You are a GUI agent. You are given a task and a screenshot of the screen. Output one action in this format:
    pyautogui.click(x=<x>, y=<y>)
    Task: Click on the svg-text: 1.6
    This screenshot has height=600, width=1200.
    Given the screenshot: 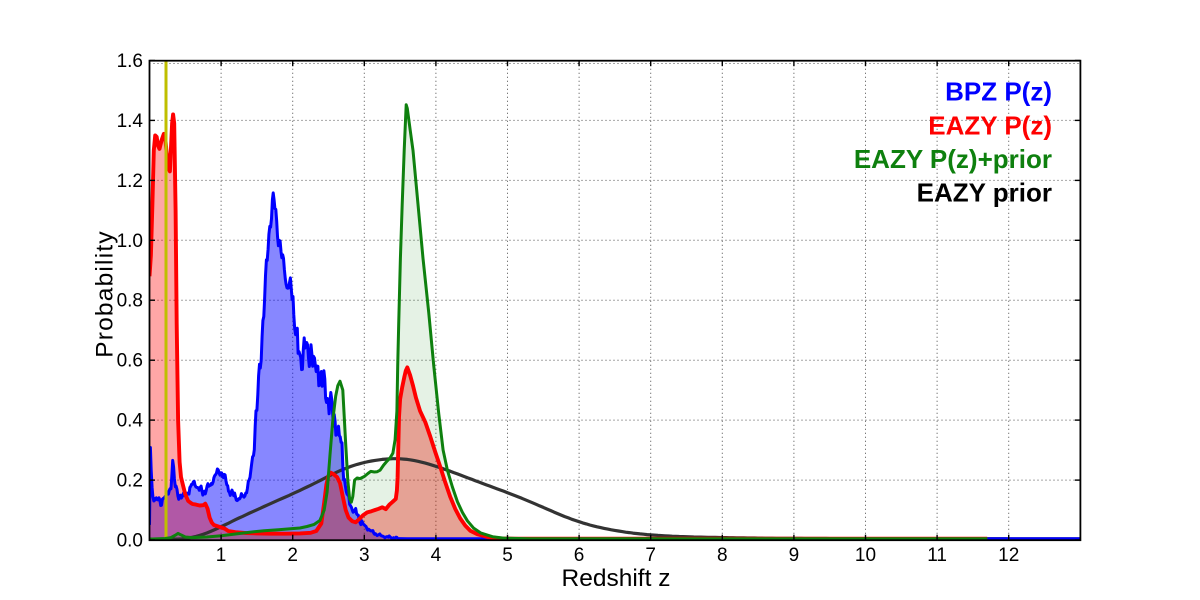 What is the action you would take?
    pyautogui.click(x=130, y=61)
    